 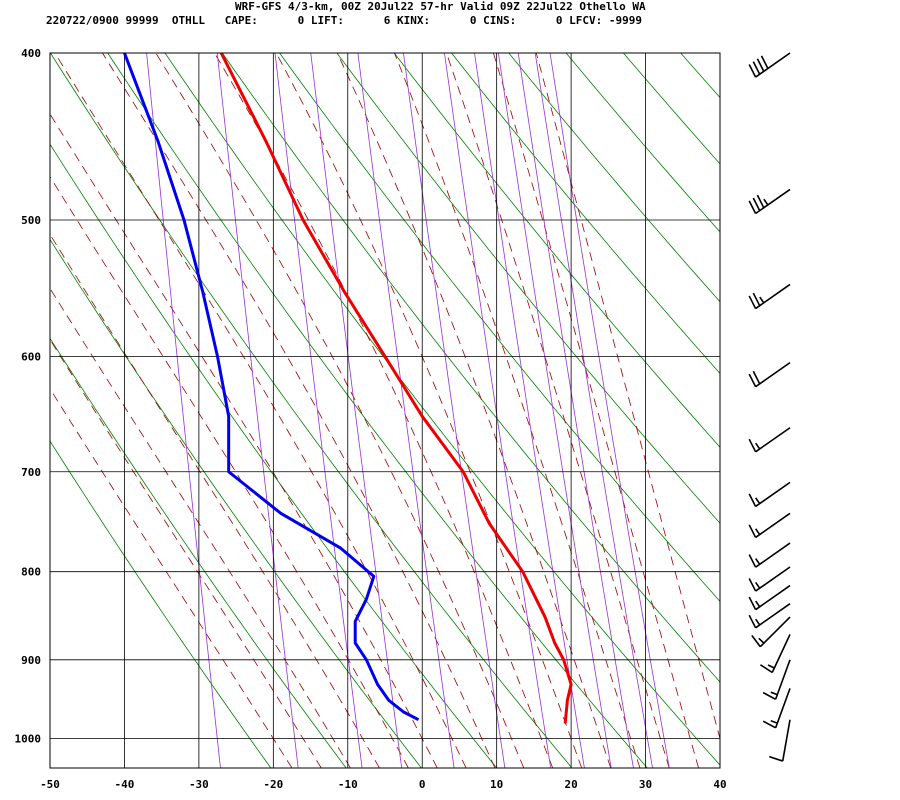 I want to click on x-tick-label: 40, so click(x=719, y=784).